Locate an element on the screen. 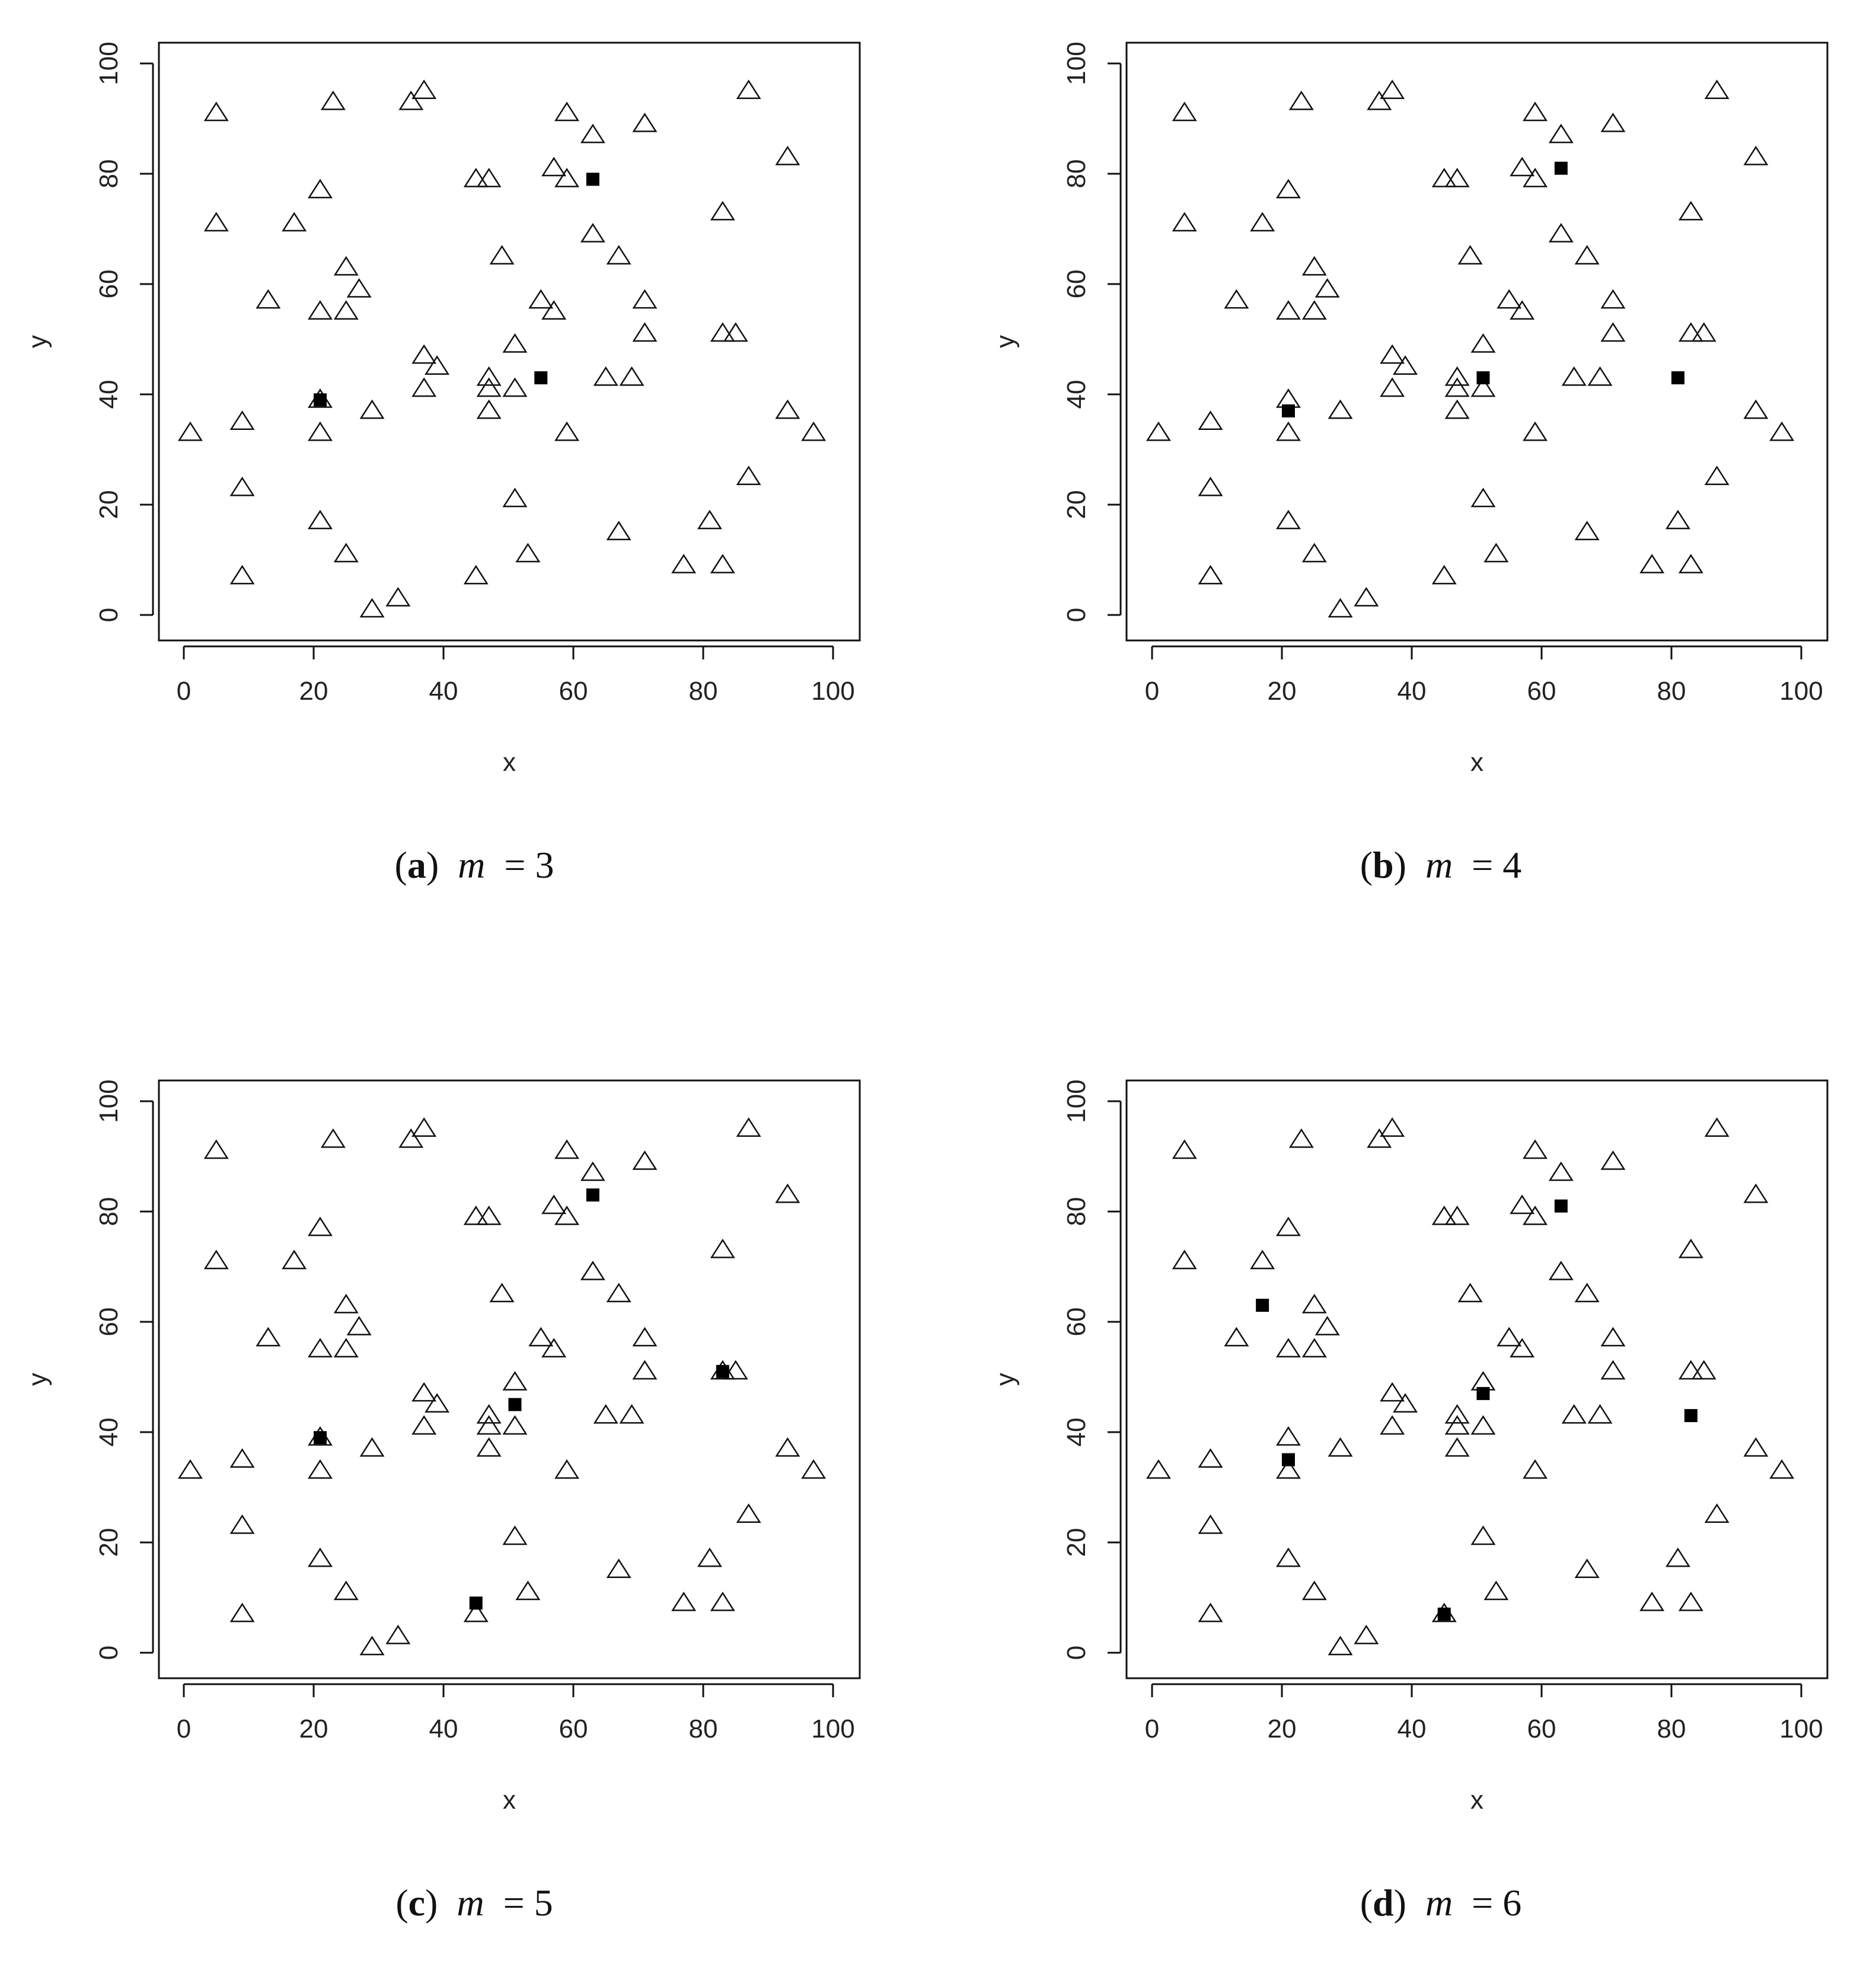 The width and height of the screenshot is (1876, 1970). caption-part: = 4 is located at coordinates (1496, 865).